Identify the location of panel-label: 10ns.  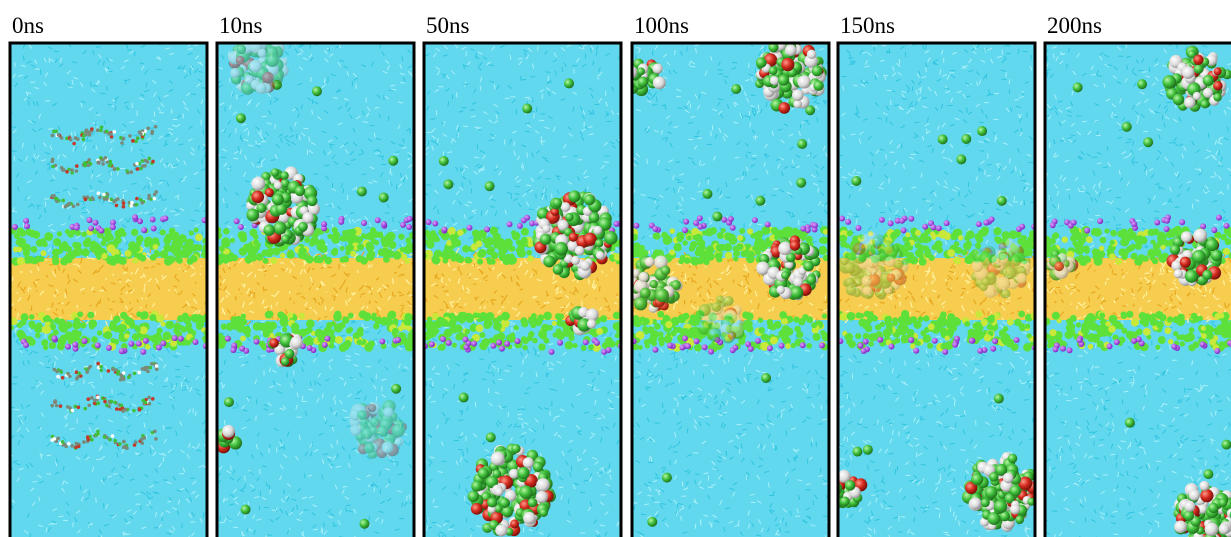
(241, 25).